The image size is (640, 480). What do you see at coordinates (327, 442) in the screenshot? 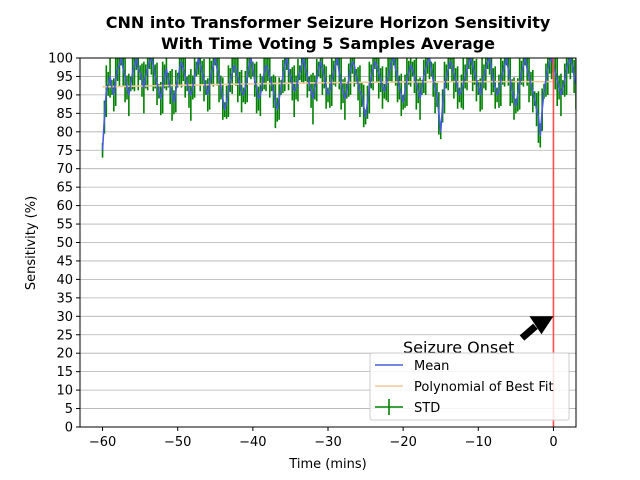
I see `x-tick-label: −30` at bounding box center [327, 442].